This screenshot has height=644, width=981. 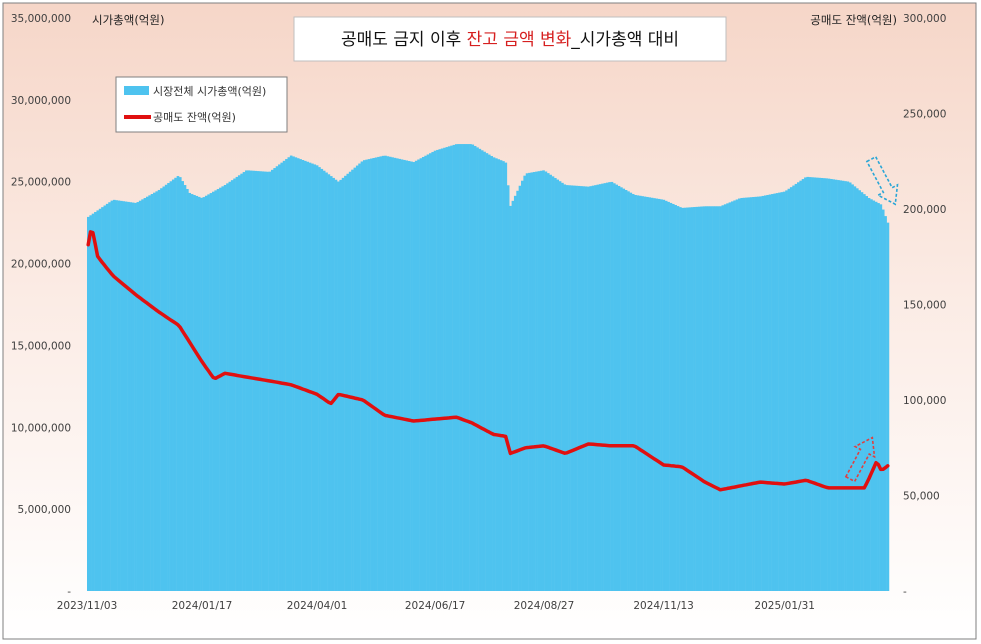 What do you see at coordinates (136, 90) in the screenshot?
I see `legend-swatch-market-cap` at bounding box center [136, 90].